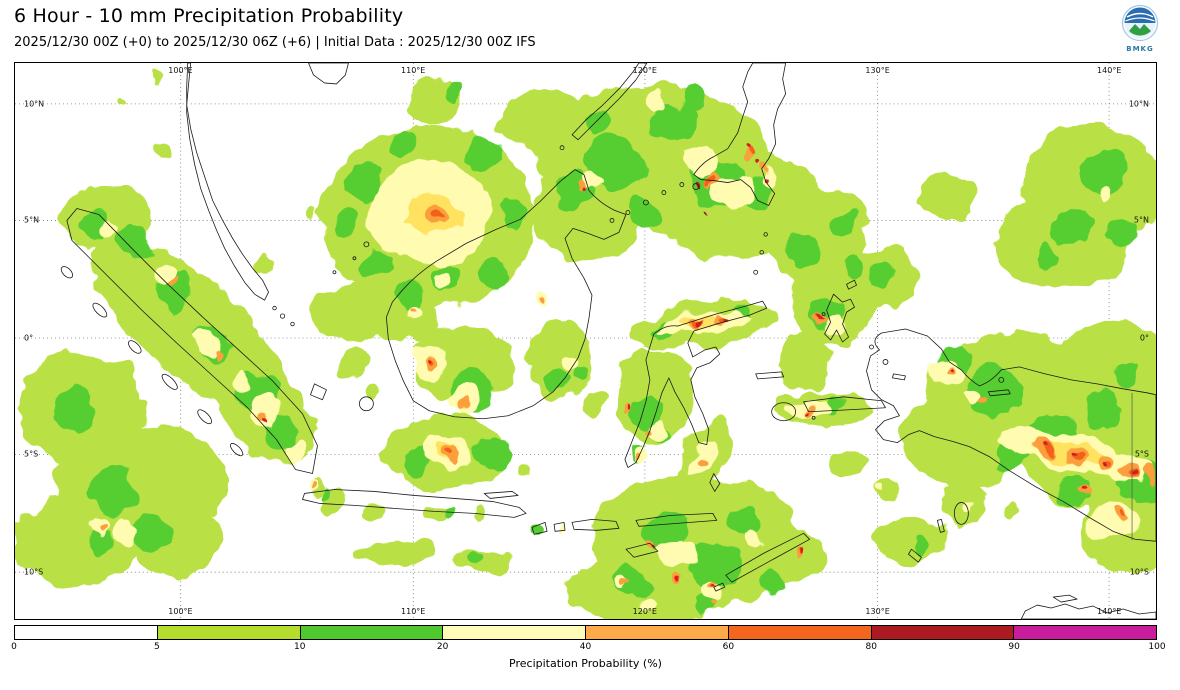 The height and width of the screenshot is (690, 1180). Describe the element at coordinates (180, 611) in the screenshot. I see `lon-tick-bottom: 100°E` at that location.